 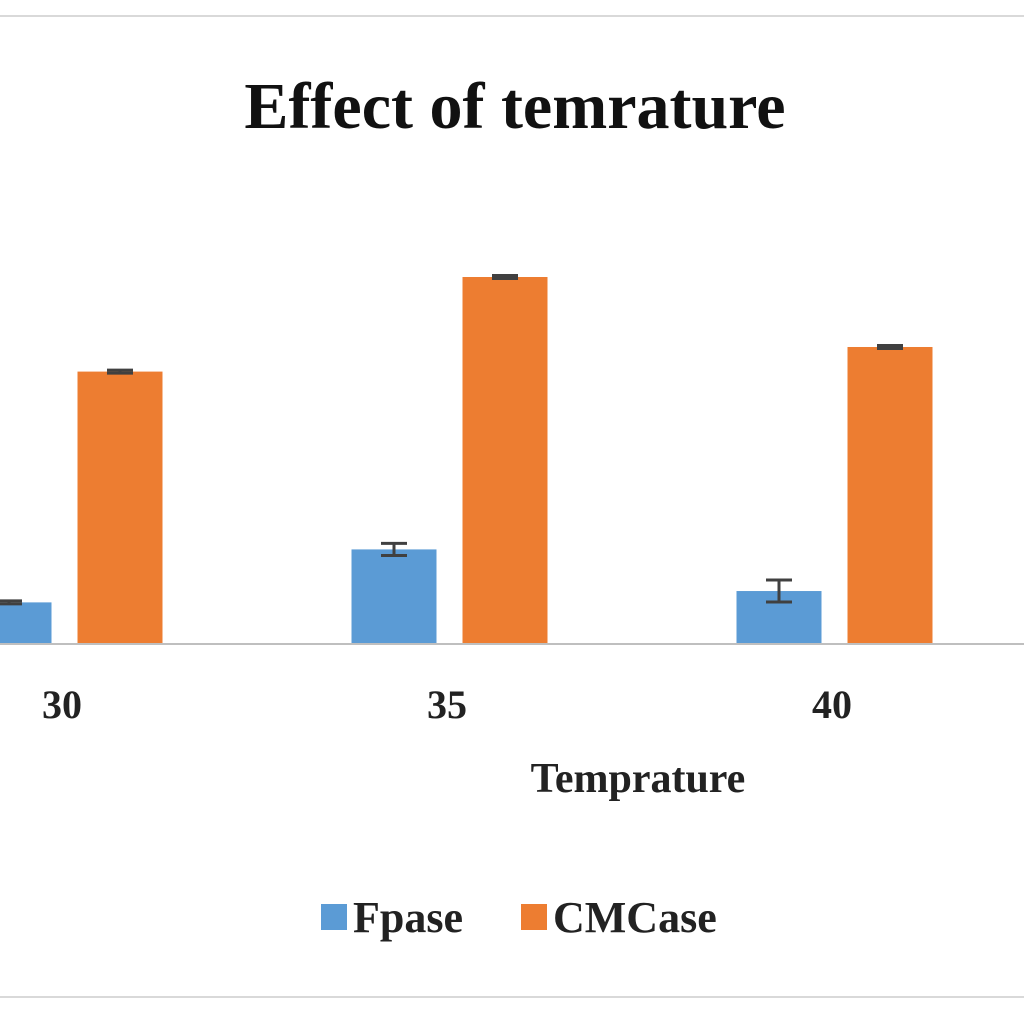 What do you see at coordinates (514, 106) in the screenshot?
I see `chart-title: Effect of temrature` at bounding box center [514, 106].